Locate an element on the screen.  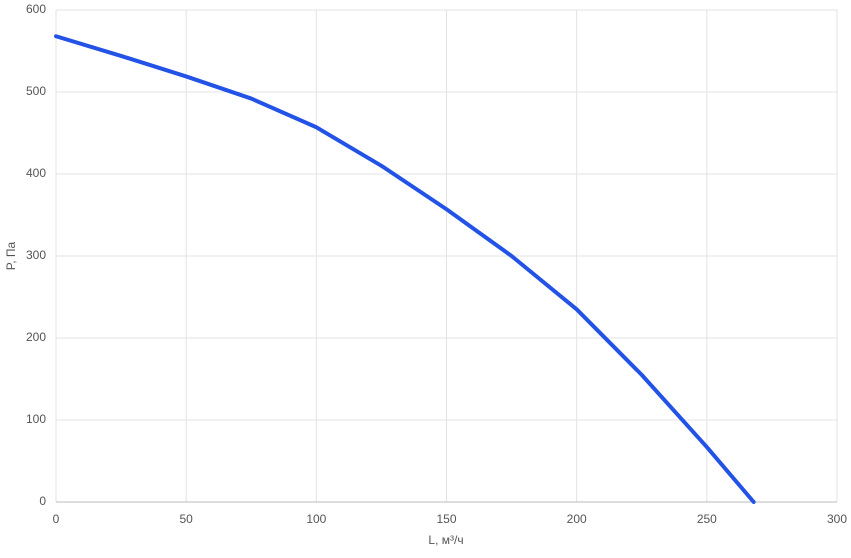
x-axis-title: L, м³/ч is located at coordinates (445, 540).